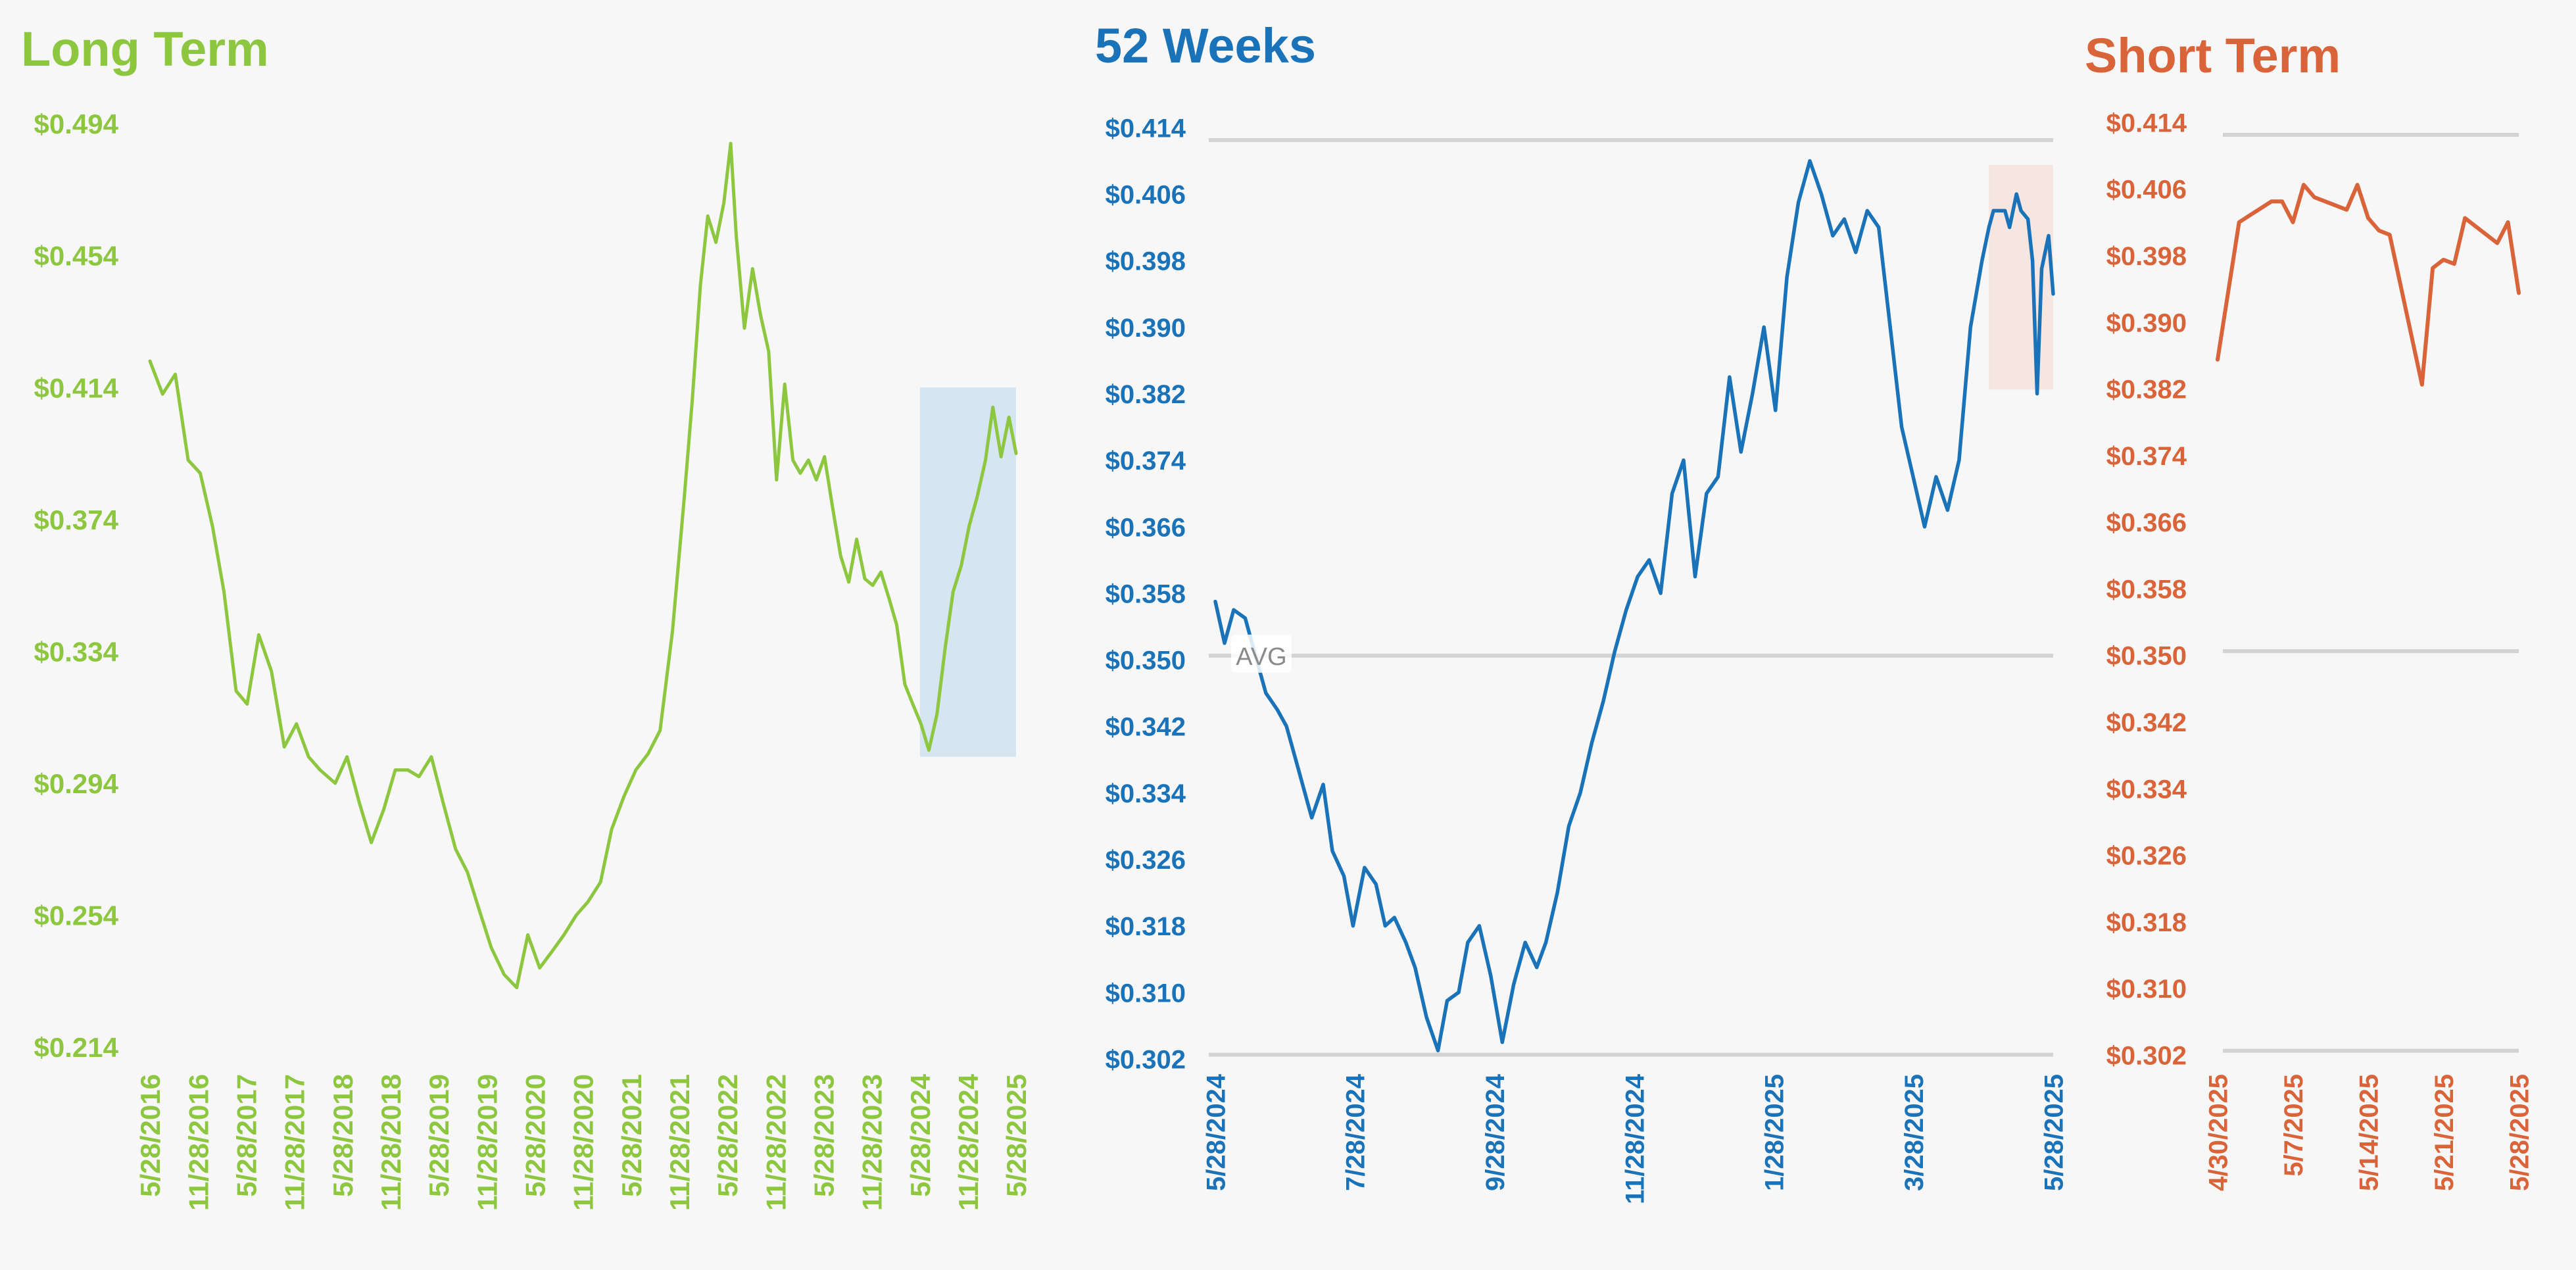 The image size is (2576, 1270). I want to click on long-y-tick-label: $0.494, so click(76, 124).